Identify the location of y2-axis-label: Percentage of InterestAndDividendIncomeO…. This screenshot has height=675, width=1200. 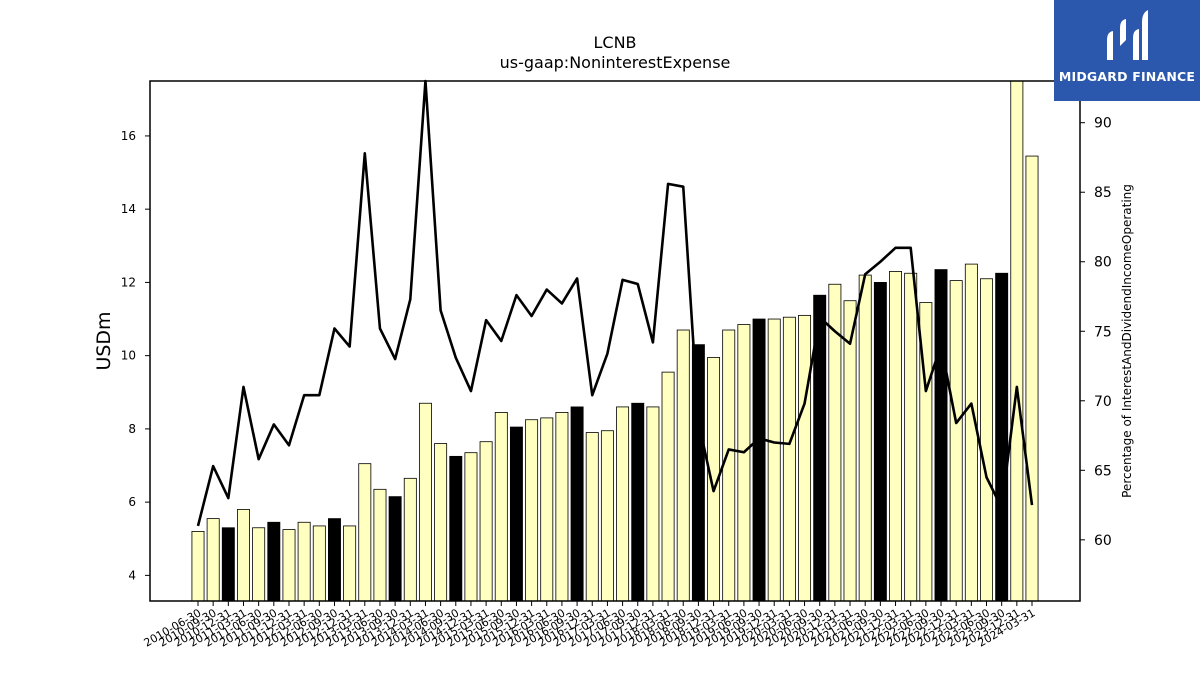
(1127, 341).